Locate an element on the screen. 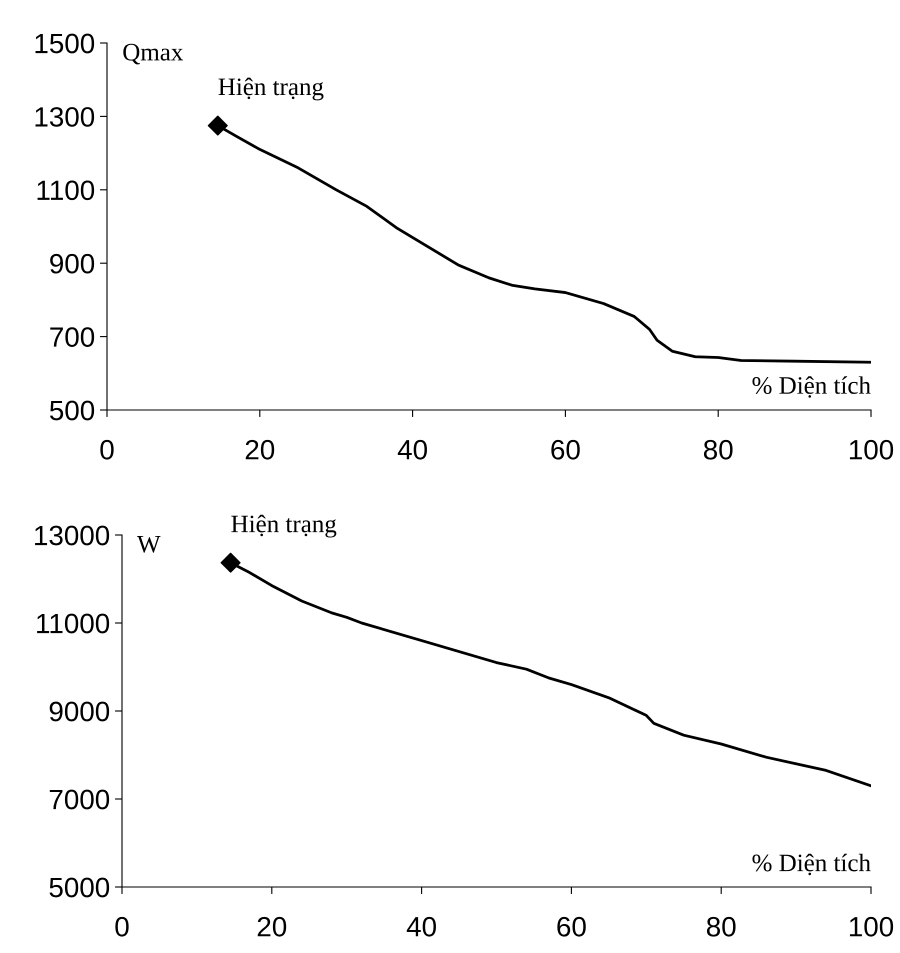 Image resolution: width=900 pixels, height=953 pixels. y-axis-title: W is located at coordinates (149, 544).